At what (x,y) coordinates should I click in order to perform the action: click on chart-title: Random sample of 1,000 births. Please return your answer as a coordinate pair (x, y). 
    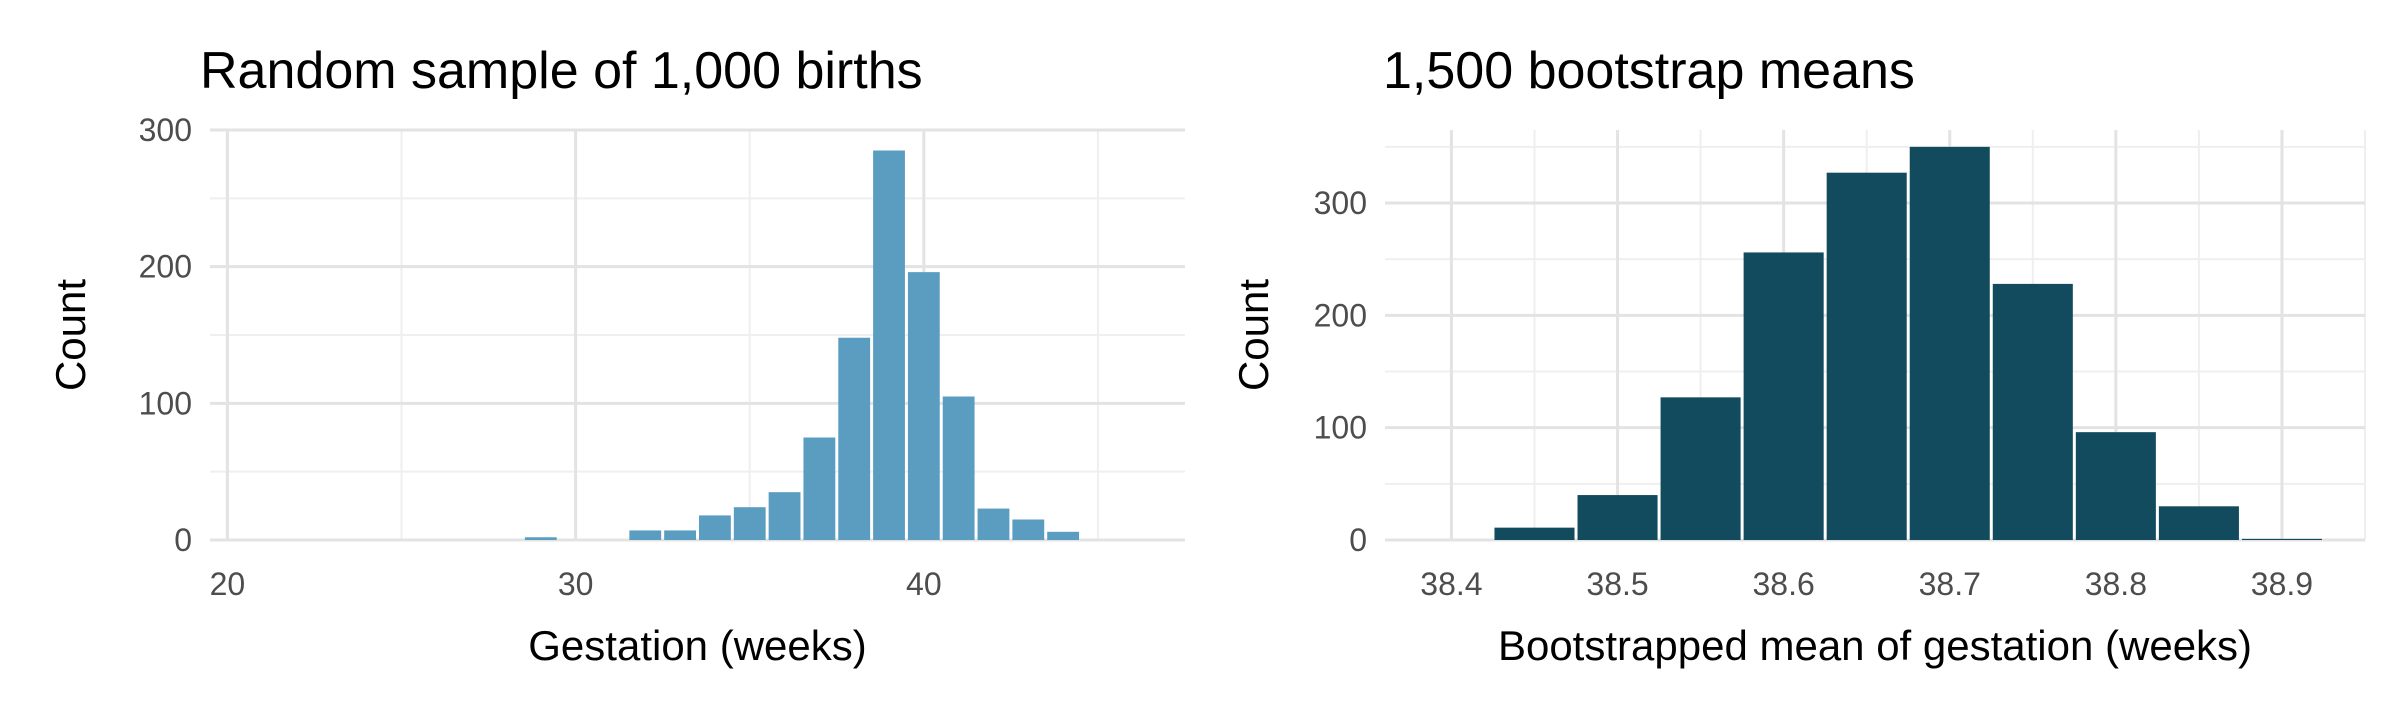
    Looking at the image, I should click on (561, 71).